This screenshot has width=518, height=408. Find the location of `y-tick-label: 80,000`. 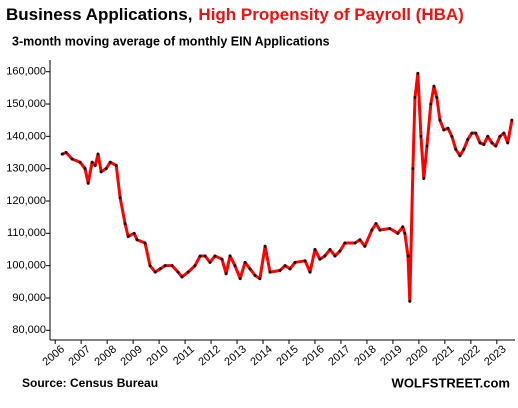

y-tick-label: 80,000 is located at coordinates (29, 330).